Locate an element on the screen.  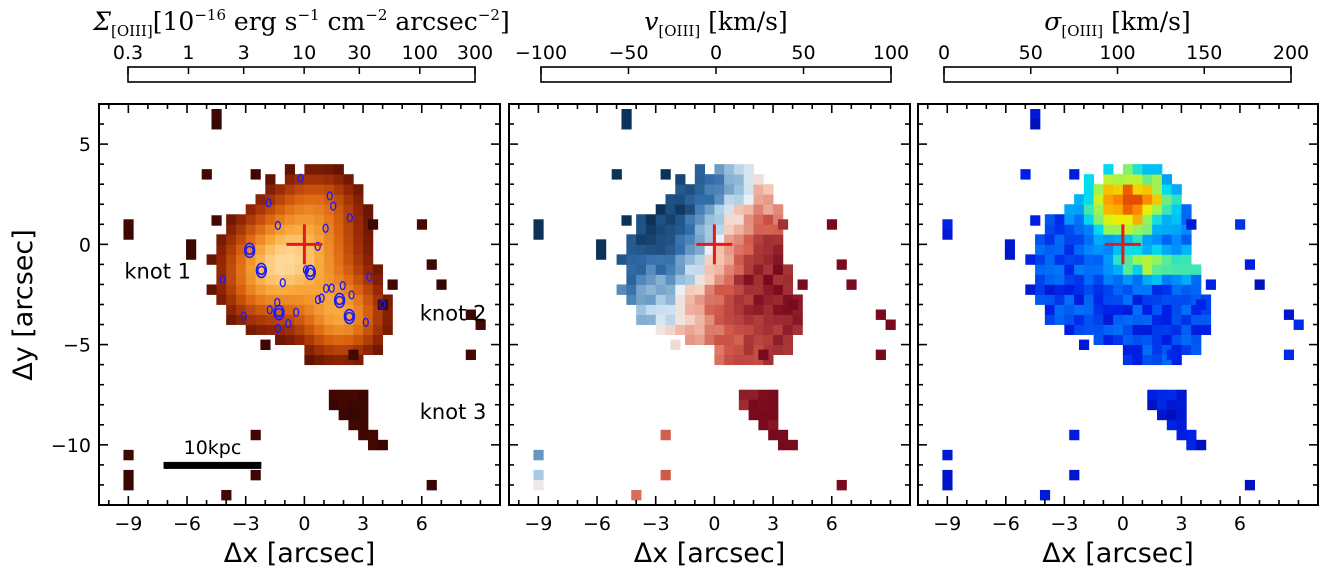
colorbar-tick-label: 50 is located at coordinates (803, 53).